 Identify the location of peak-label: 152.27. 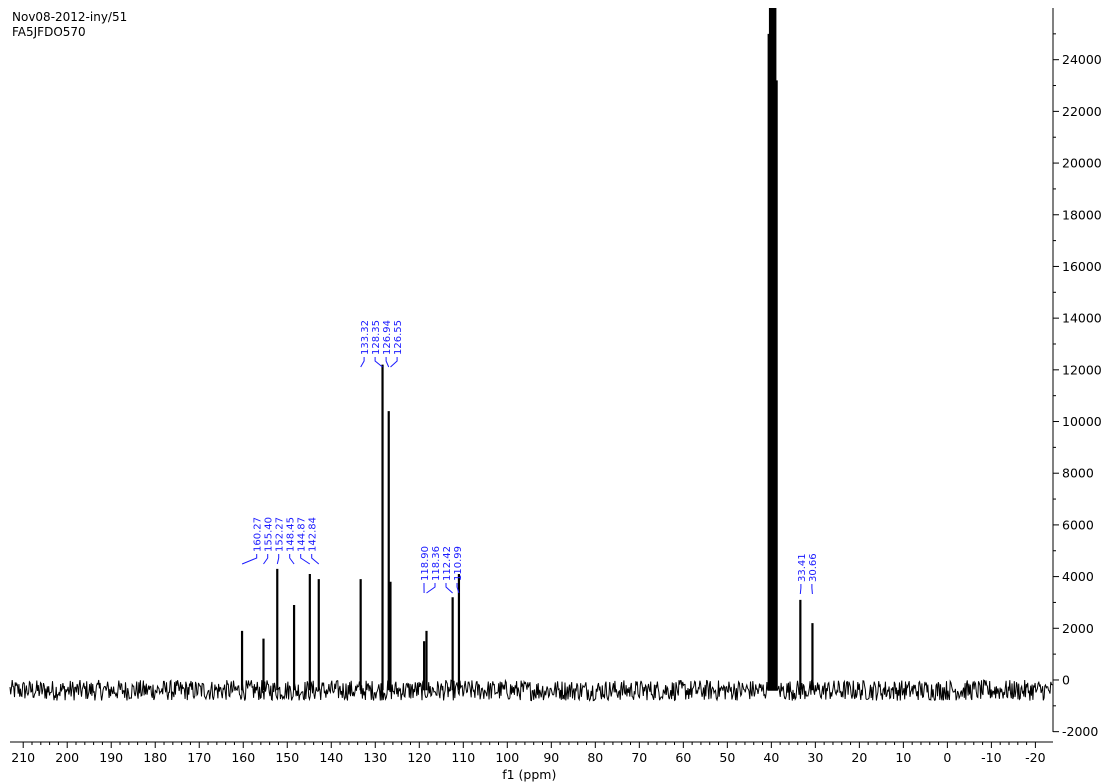
(280, 534).